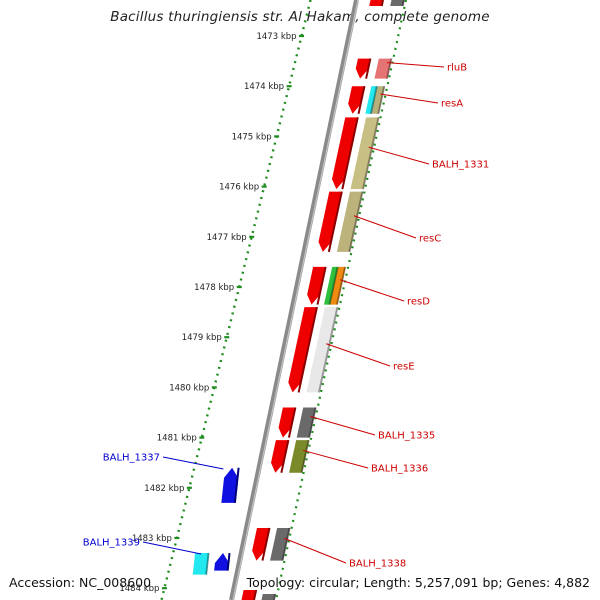 This screenshot has height=600, width=600. What do you see at coordinates (276, 37) in the screenshot?
I see `tick-label: 1473 kbp` at bounding box center [276, 37].